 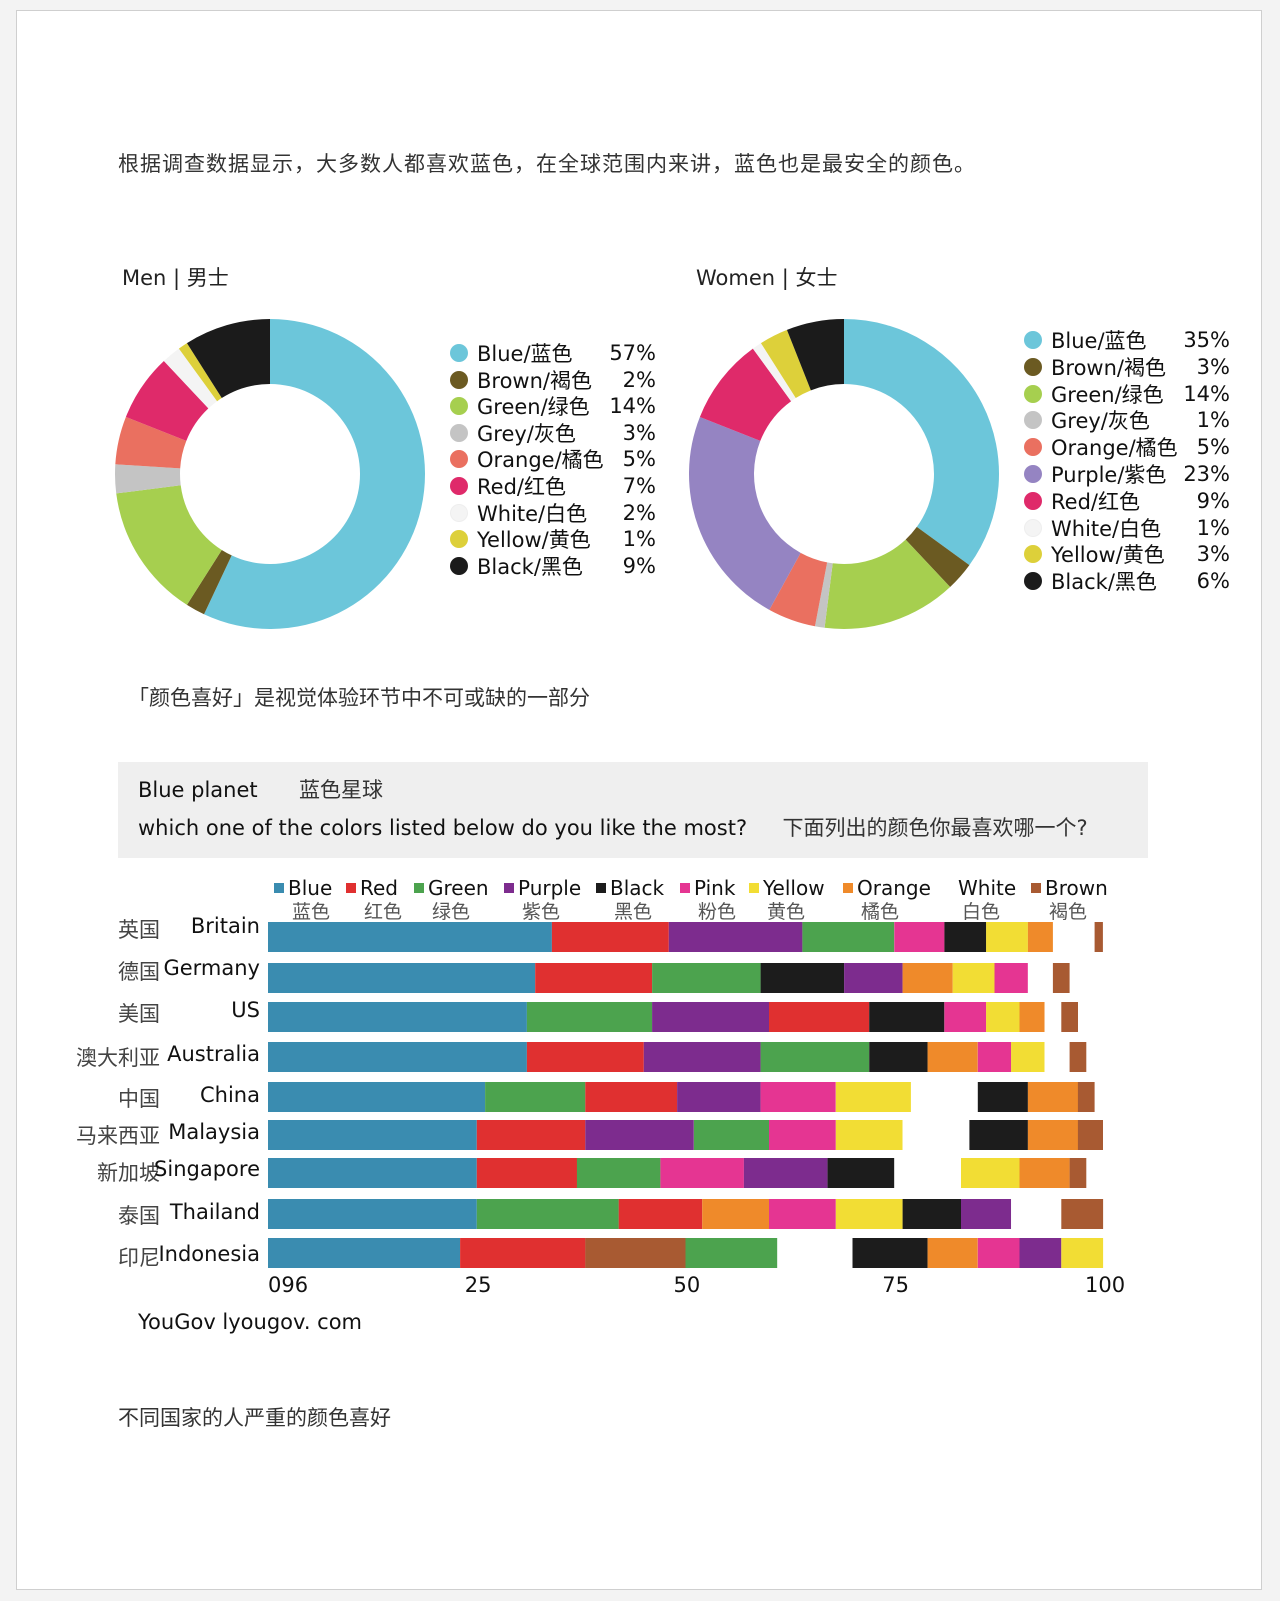 I want to click on bar-segment-malaysia-white, so click(x=936, y=1135).